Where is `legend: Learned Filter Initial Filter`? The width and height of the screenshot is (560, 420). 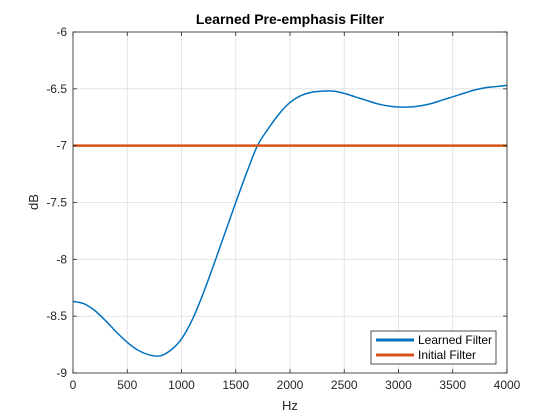
legend: Learned Filter Initial Filter is located at coordinates (433, 347).